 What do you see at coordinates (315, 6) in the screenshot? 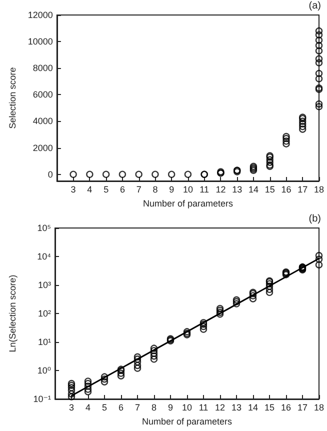
I see `text: (a)` at bounding box center [315, 6].